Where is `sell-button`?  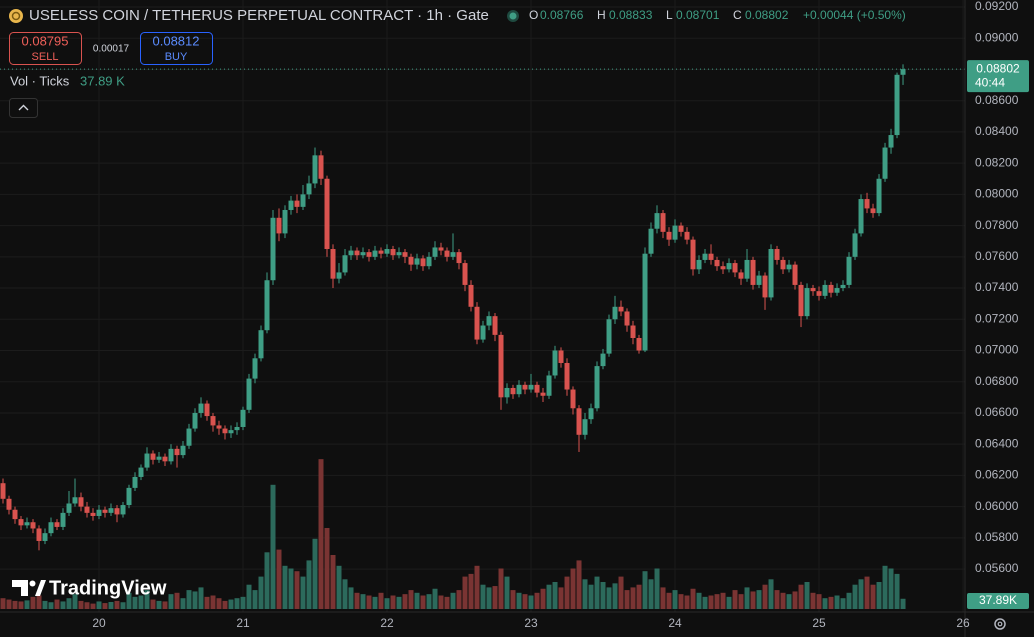
sell-button is located at coordinates (45, 48).